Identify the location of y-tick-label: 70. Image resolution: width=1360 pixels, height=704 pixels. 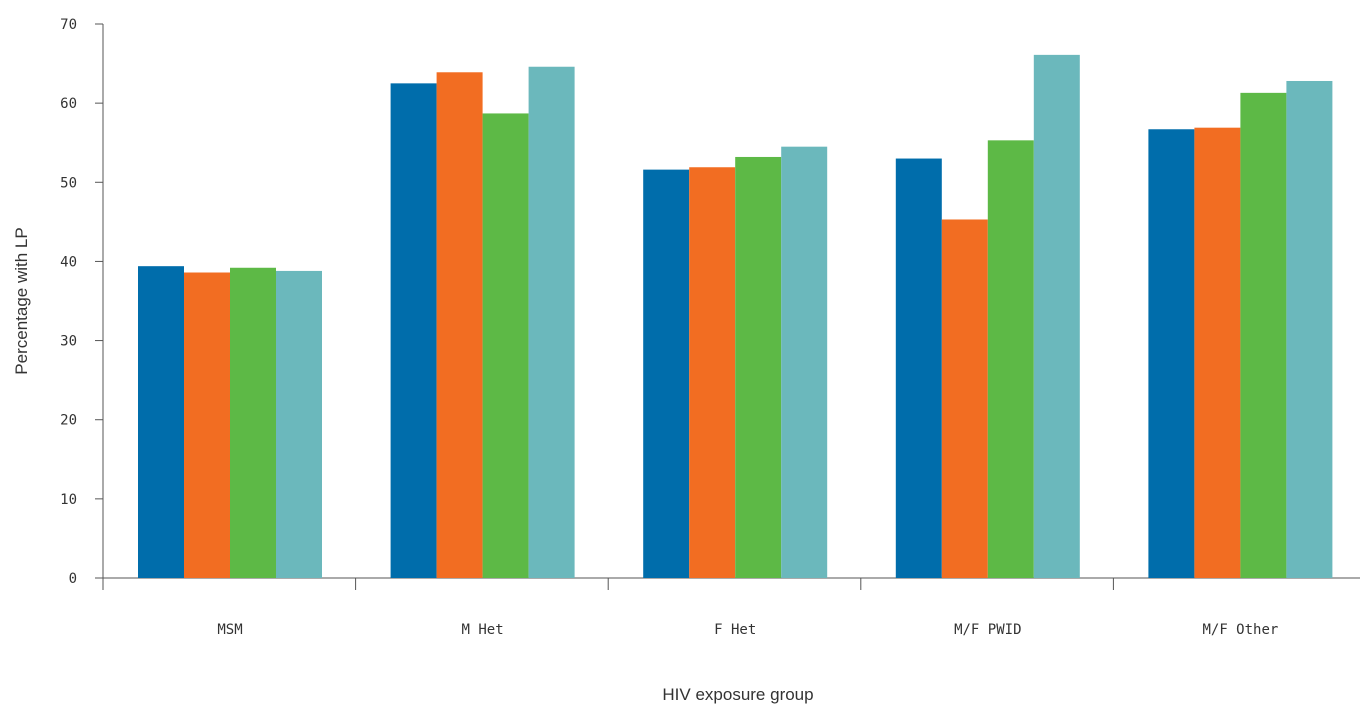
(68, 25).